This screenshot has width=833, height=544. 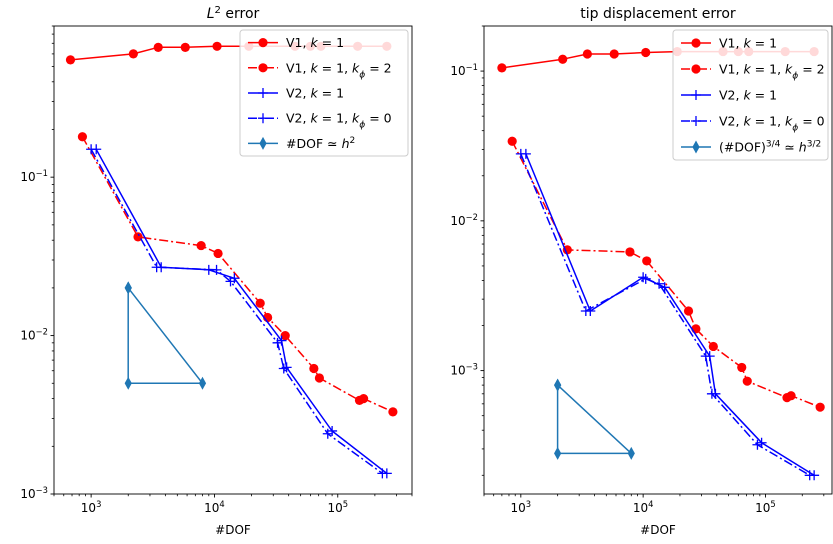 I want to click on y-tick-label: 10⁻², so click(x=464, y=220).